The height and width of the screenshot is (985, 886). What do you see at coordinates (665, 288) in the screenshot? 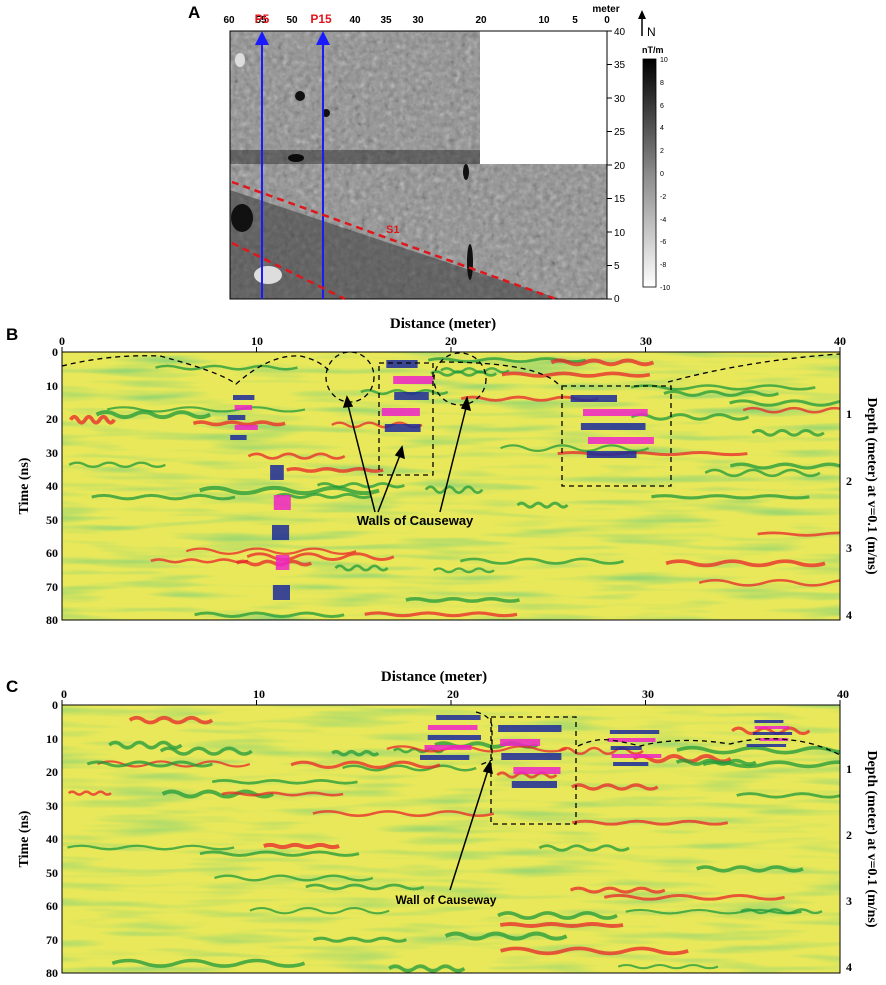
I see `colorbar-tick: -10` at bounding box center [665, 288].